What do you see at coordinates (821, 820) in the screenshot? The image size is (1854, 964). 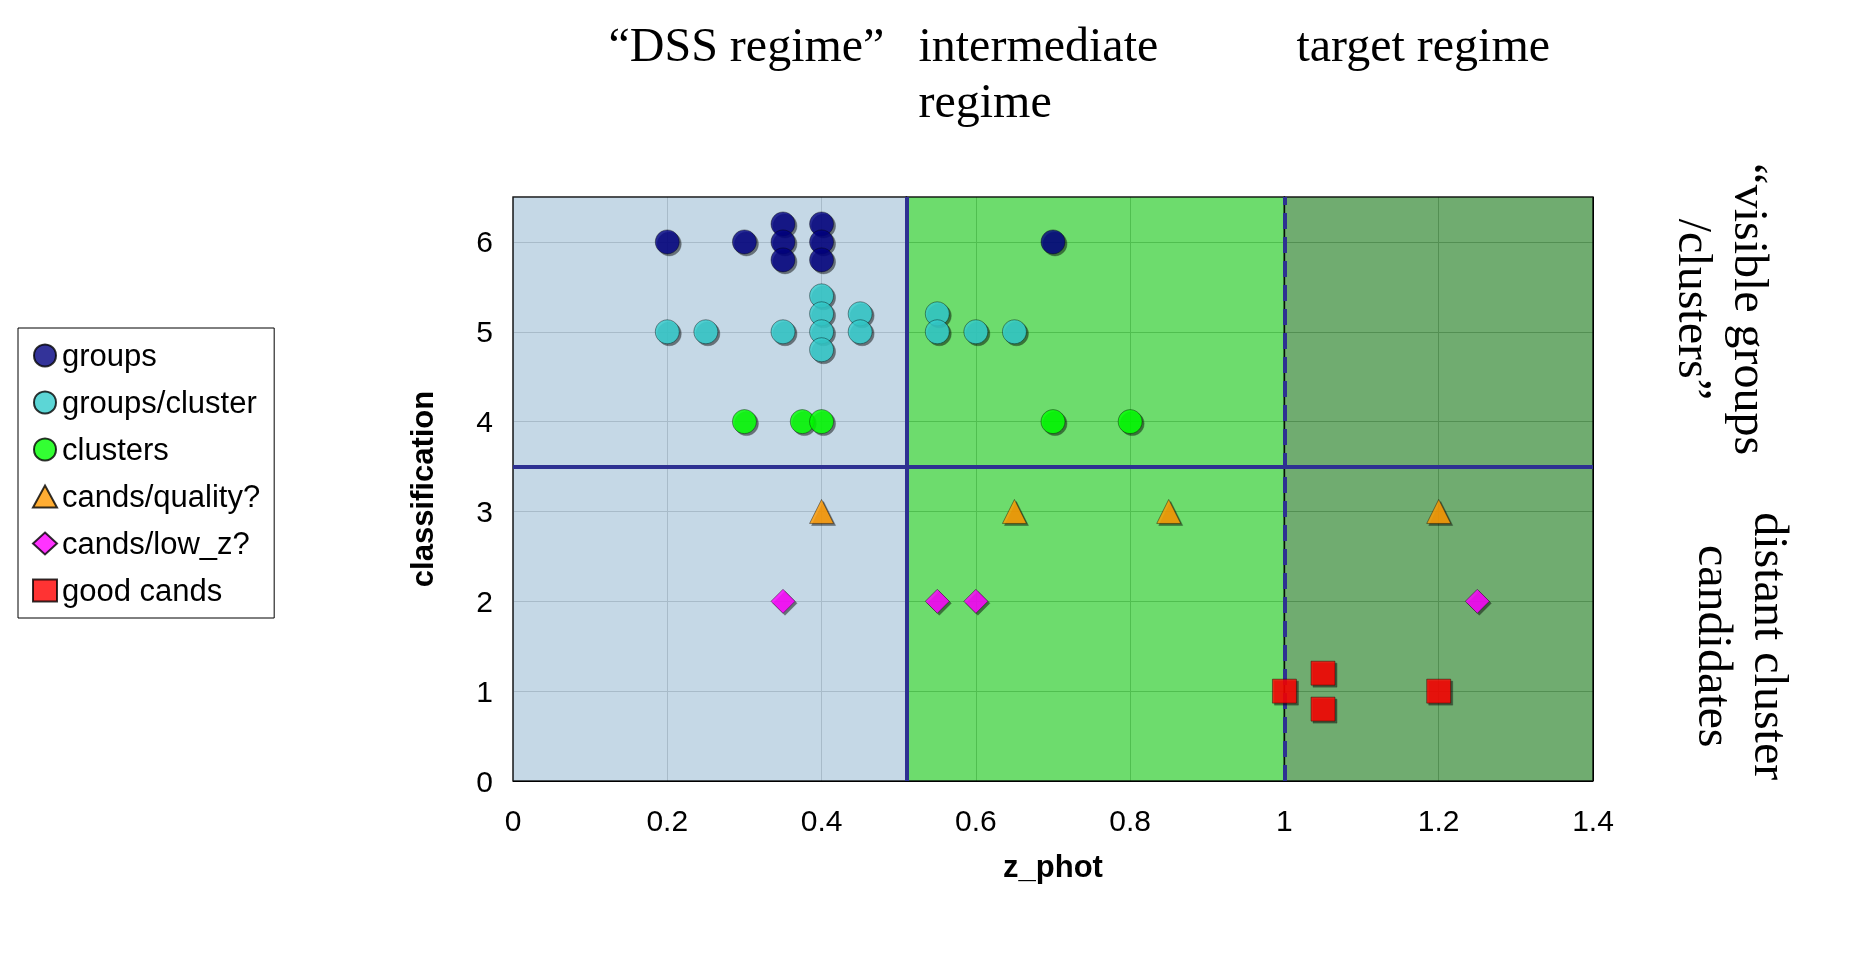 I see `x-tick-label: 0.4` at bounding box center [821, 820].